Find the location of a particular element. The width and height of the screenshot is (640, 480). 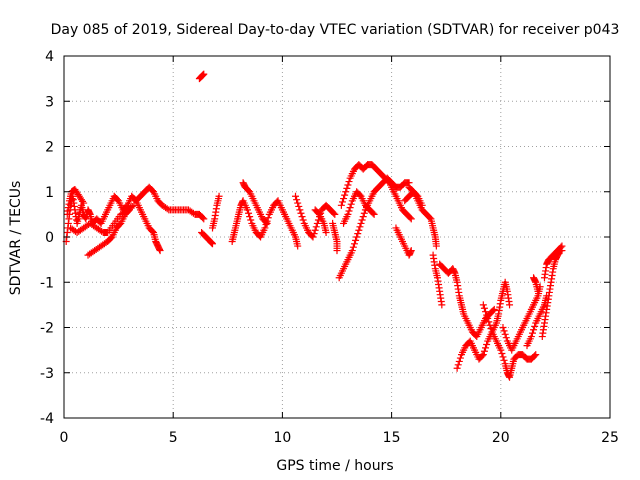

y-tick-label: 2 is located at coordinates (49, 148).